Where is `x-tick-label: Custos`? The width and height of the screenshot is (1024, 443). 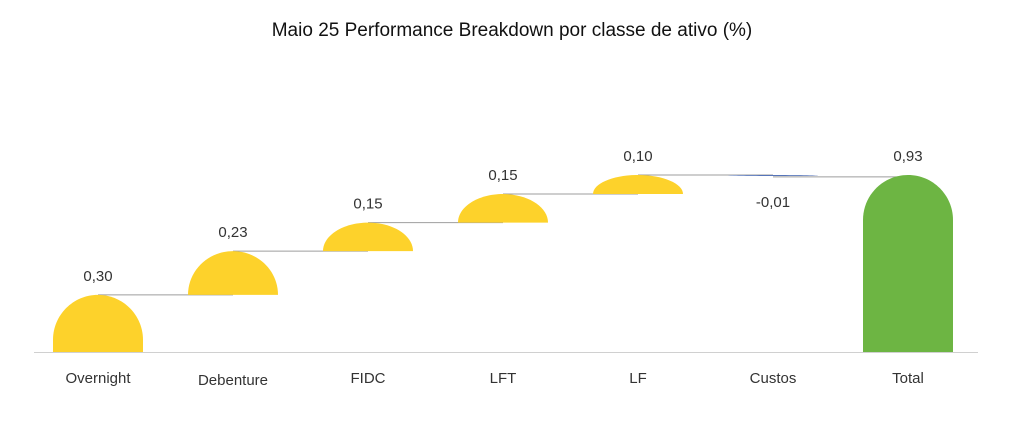 x-tick-label: Custos is located at coordinates (773, 378).